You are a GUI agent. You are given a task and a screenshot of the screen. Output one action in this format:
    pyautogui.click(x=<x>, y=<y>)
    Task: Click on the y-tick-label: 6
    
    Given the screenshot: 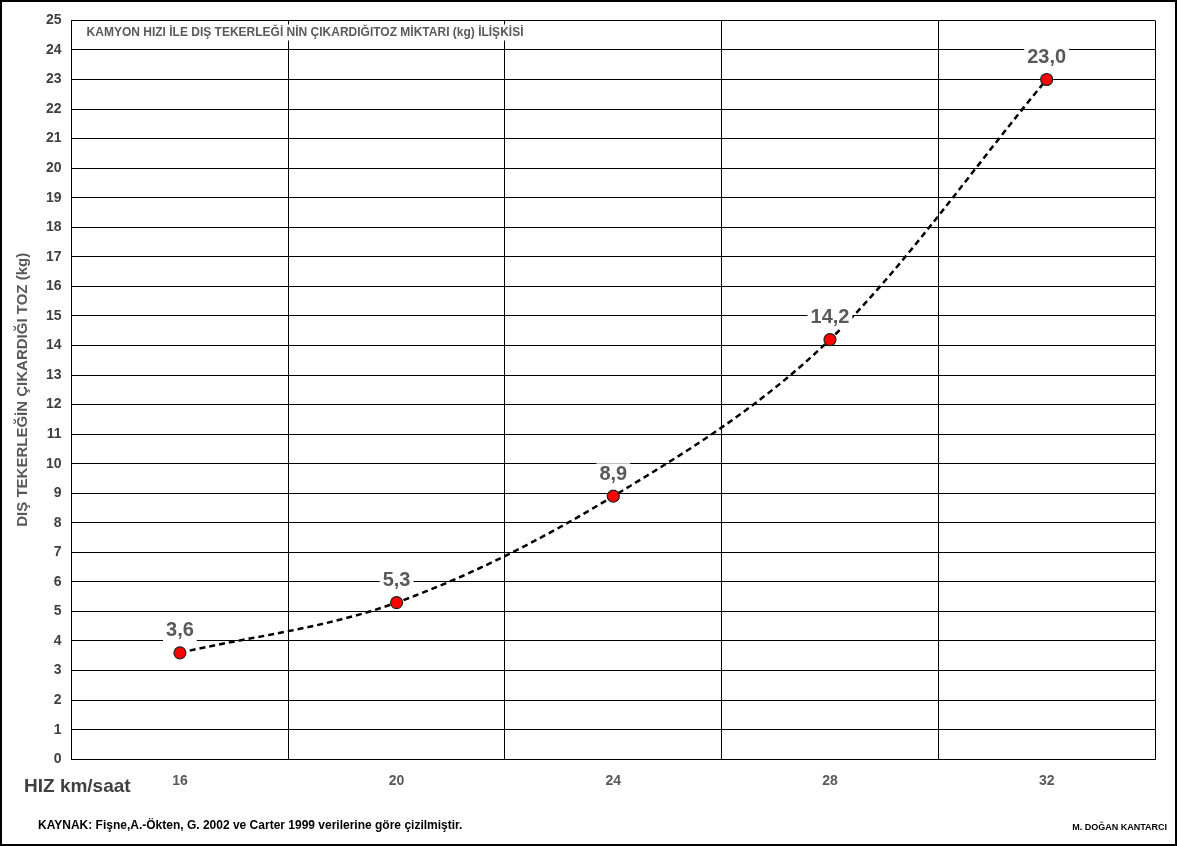 What is the action you would take?
    pyautogui.click(x=57, y=580)
    